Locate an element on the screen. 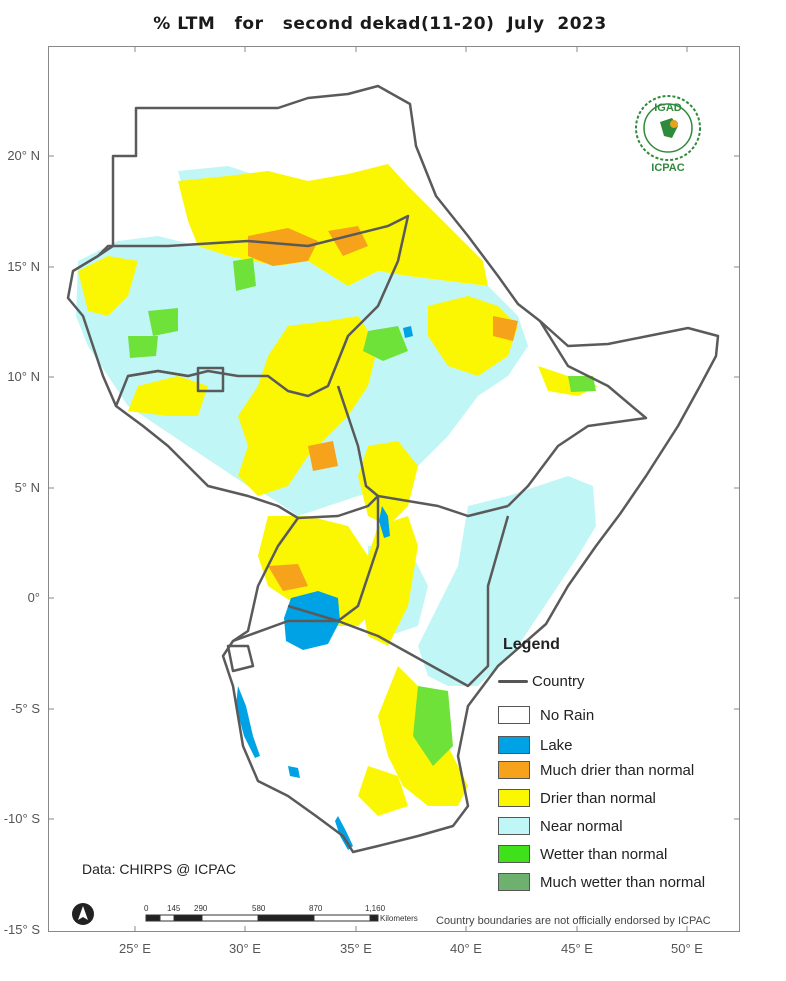  lake-tana is located at coordinates (408, 332).